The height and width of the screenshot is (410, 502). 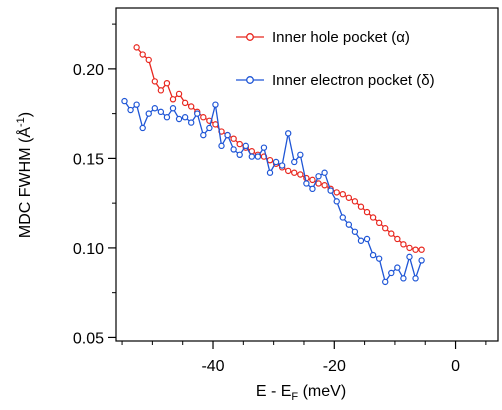 What do you see at coordinates (88, 249) in the screenshot?
I see `y-tick-label: 0.10` at bounding box center [88, 249].